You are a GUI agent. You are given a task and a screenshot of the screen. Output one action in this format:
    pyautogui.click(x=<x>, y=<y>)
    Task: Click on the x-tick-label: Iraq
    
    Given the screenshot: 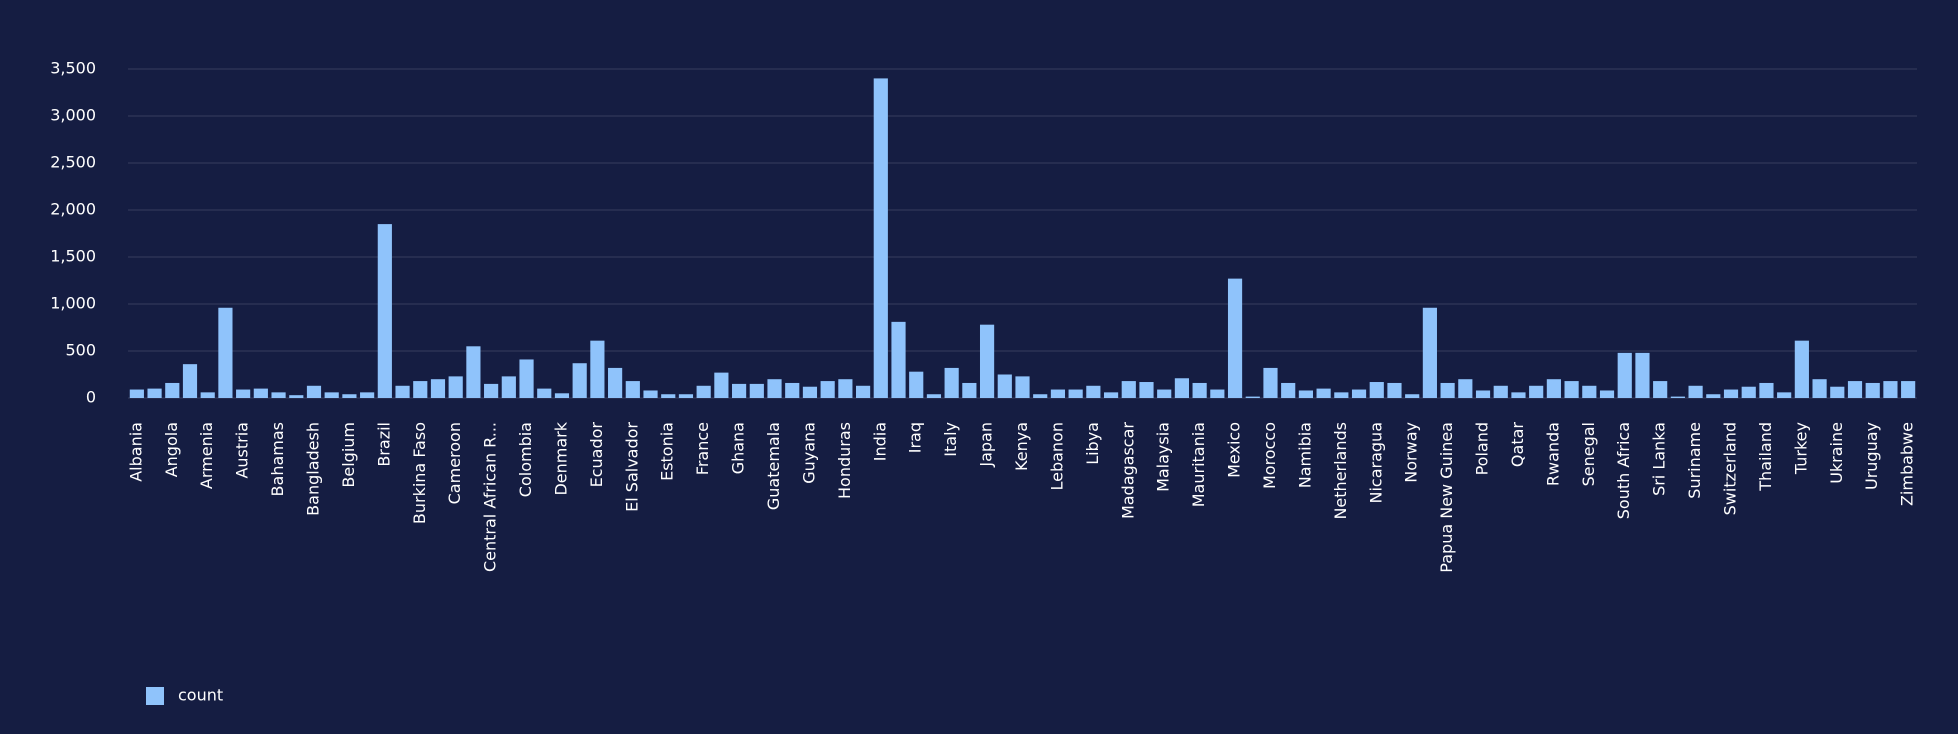 What is the action you would take?
    pyautogui.click(x=915, y=437)
    